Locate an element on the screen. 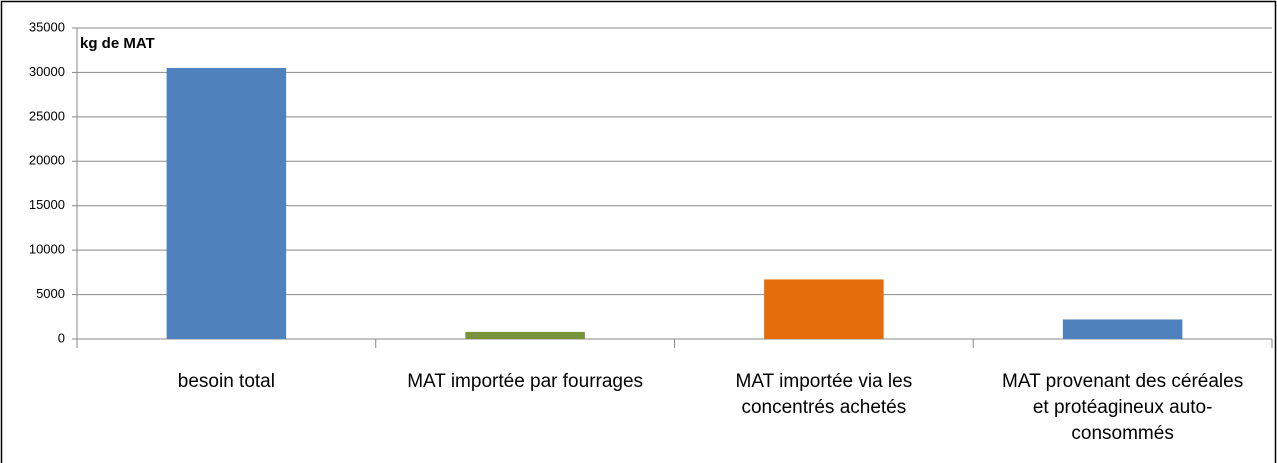  y-tick-label: 15000 is located at coordinates (47, 204).